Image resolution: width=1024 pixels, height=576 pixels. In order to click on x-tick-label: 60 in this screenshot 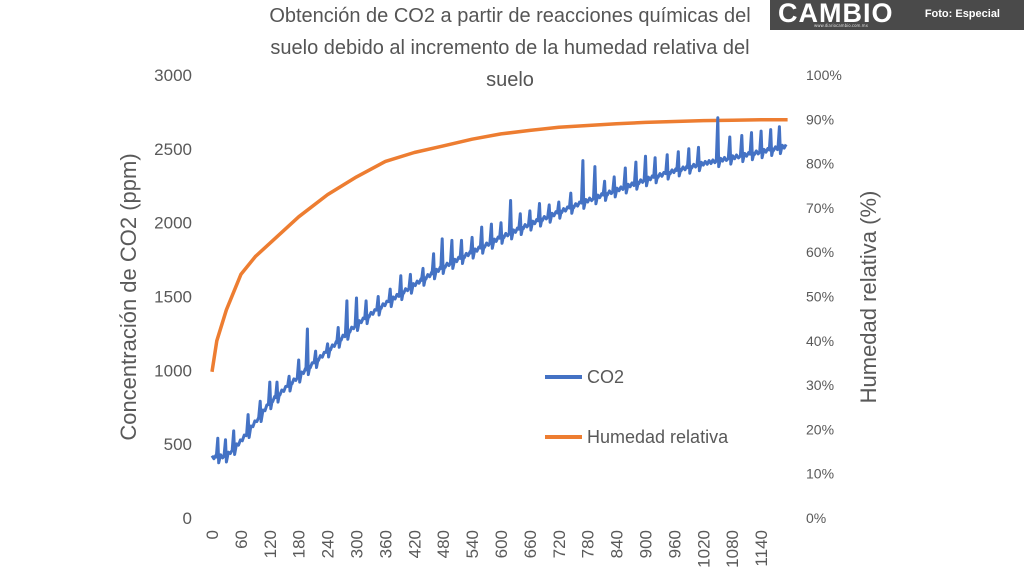, I will do `click(241, 539)`.